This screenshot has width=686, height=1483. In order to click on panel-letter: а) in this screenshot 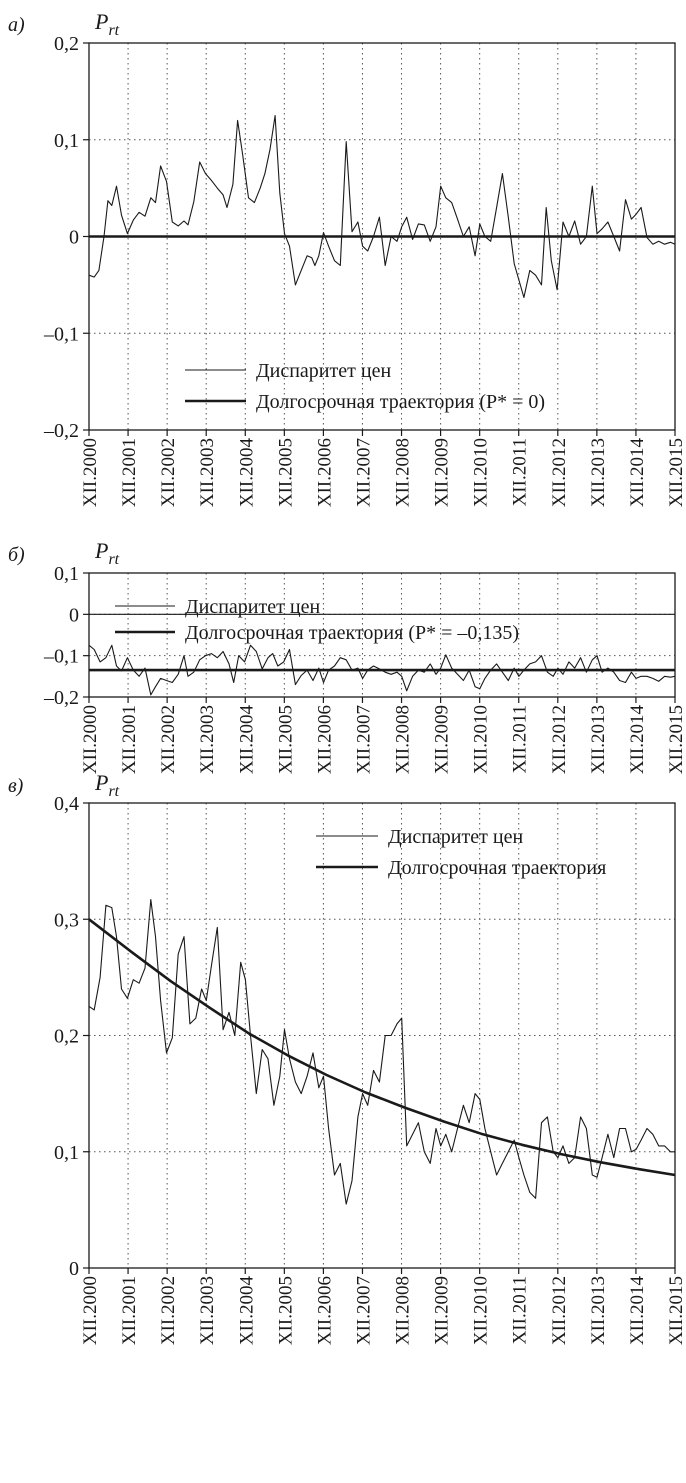, I will do `click(16, 25)`.